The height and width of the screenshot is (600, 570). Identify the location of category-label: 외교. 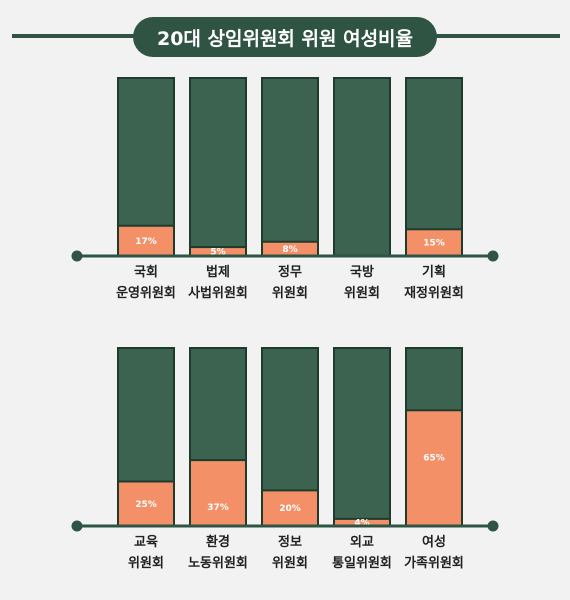
(362, 542).